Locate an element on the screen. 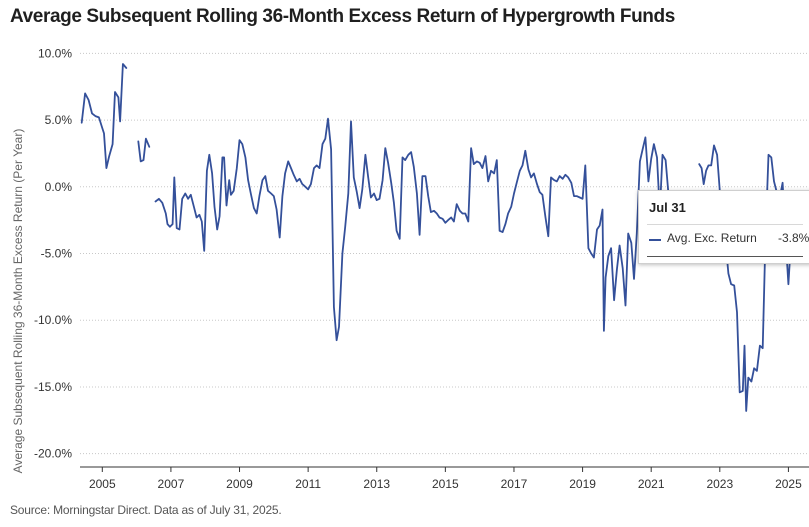 This screenshot has height=527, width=809. chart-tooltip: Jul 31 Avg. Exc. Return -3.8% is located at coordinates (723, 227).